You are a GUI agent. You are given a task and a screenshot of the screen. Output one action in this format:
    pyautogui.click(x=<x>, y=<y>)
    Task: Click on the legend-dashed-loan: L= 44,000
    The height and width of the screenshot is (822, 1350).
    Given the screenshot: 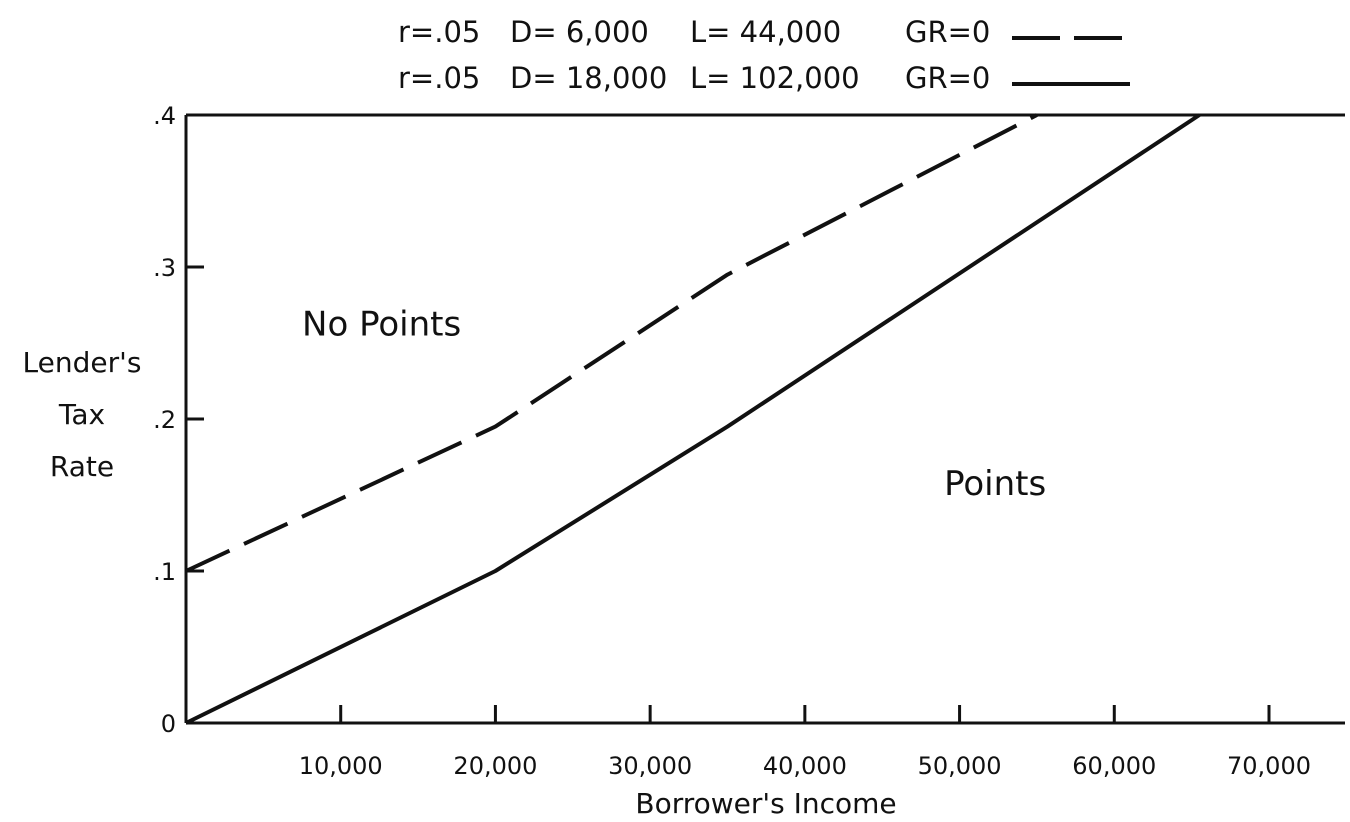 What is the action you would take?
    pyautogui.click(x=765, y=32)
    